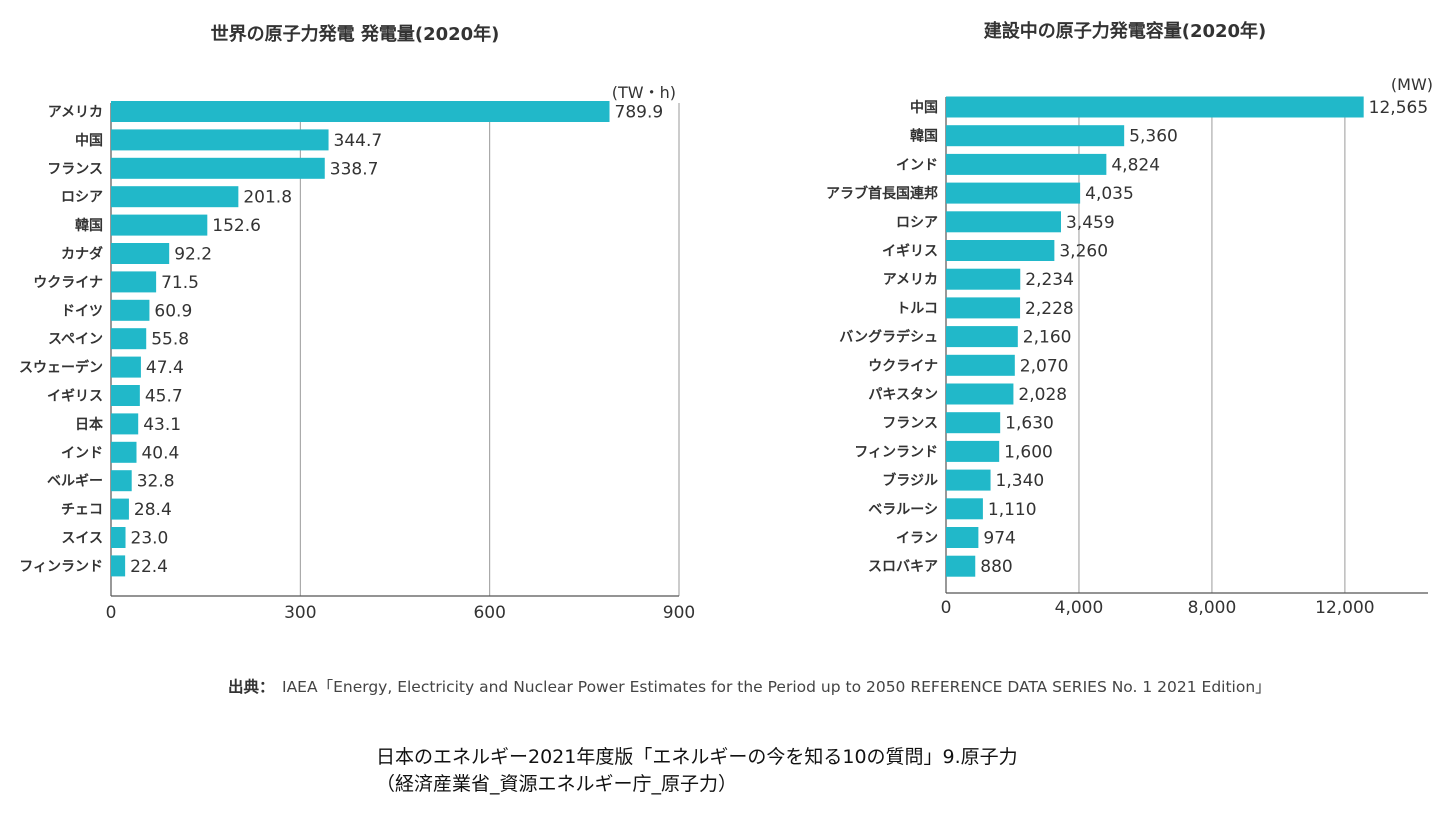 Image resolution: width=1454 pixels, height=818 pixels. What do you see at coordinates (150, 539) in the screenshot?
I see `left-chart-value-label: 23.0` at bounding box center [150, 539].